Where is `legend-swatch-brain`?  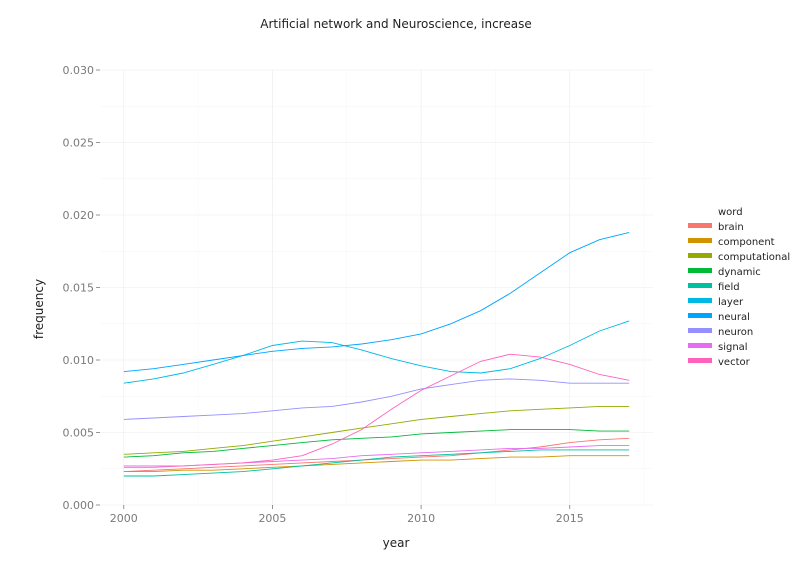 legend-swatch-brain is located at coordinates (700, 225).